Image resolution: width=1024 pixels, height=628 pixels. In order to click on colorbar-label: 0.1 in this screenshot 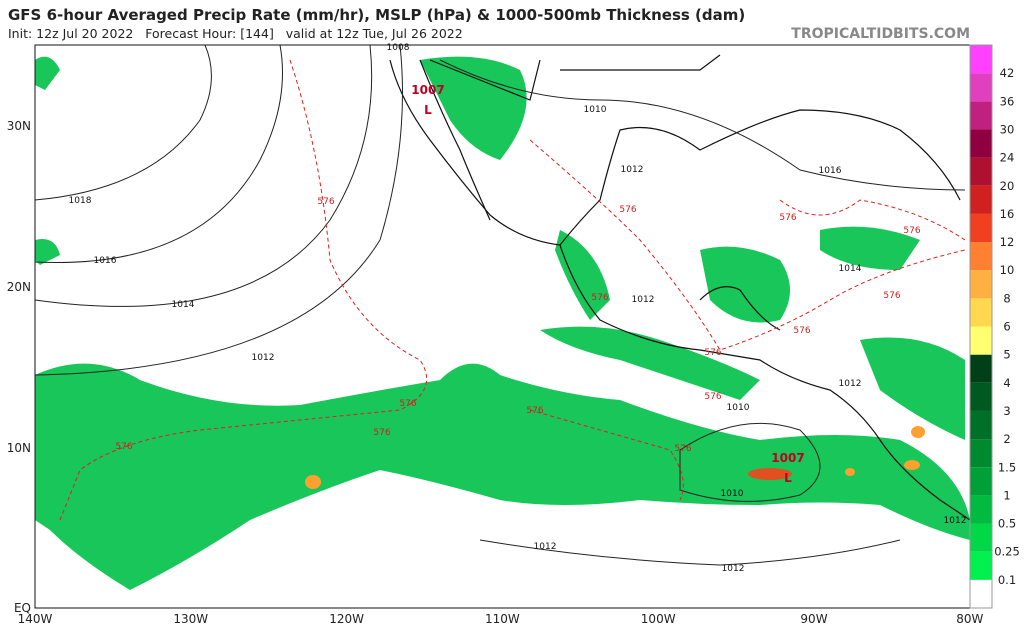, I will do `click(1007, 580)`.